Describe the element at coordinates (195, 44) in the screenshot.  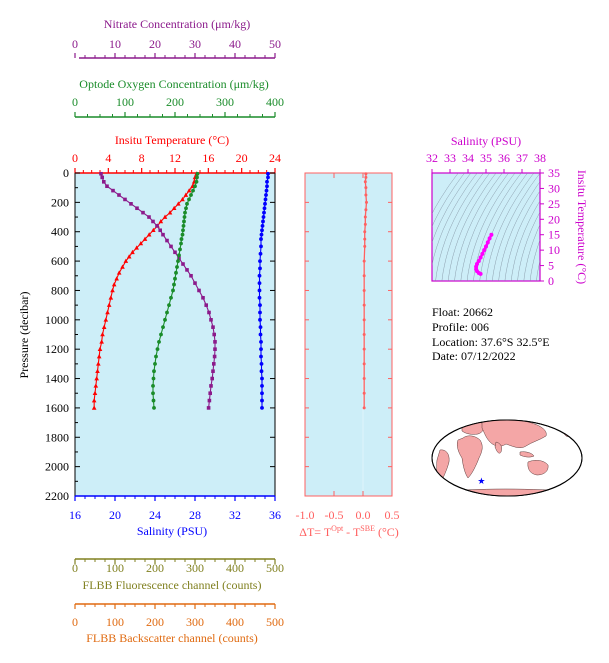
I see `nitrate-tick-label: 30` at that location.